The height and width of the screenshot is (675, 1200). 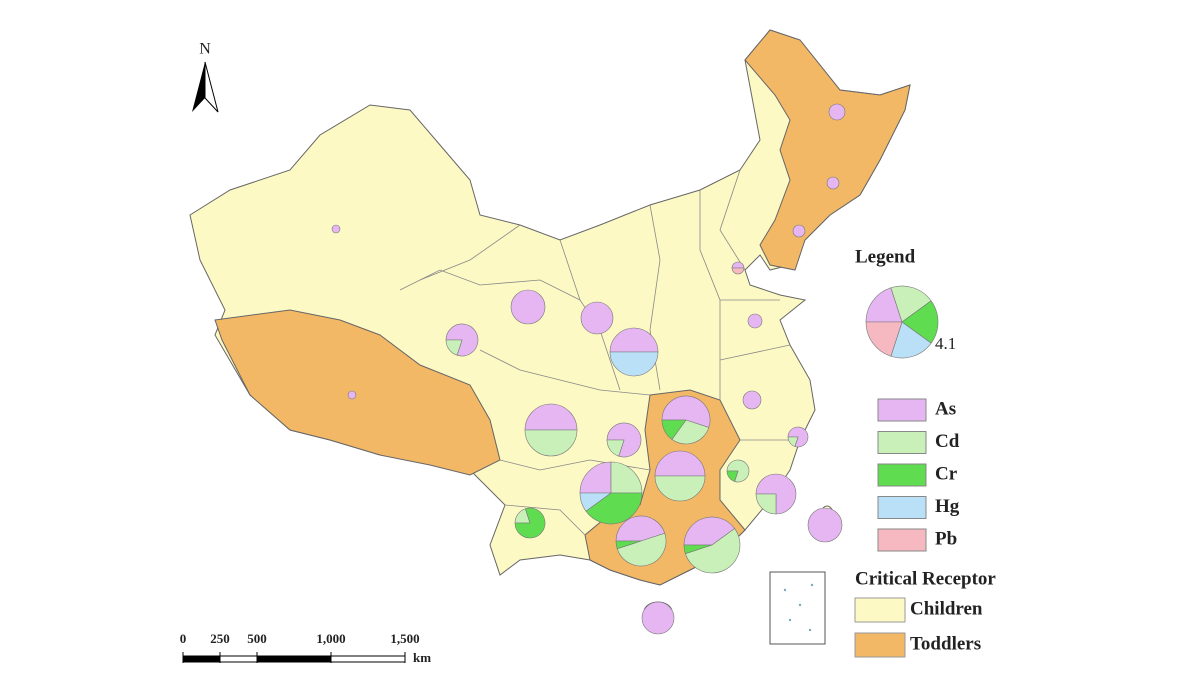 I want to click on inset-box, so click(x=797, y=608).